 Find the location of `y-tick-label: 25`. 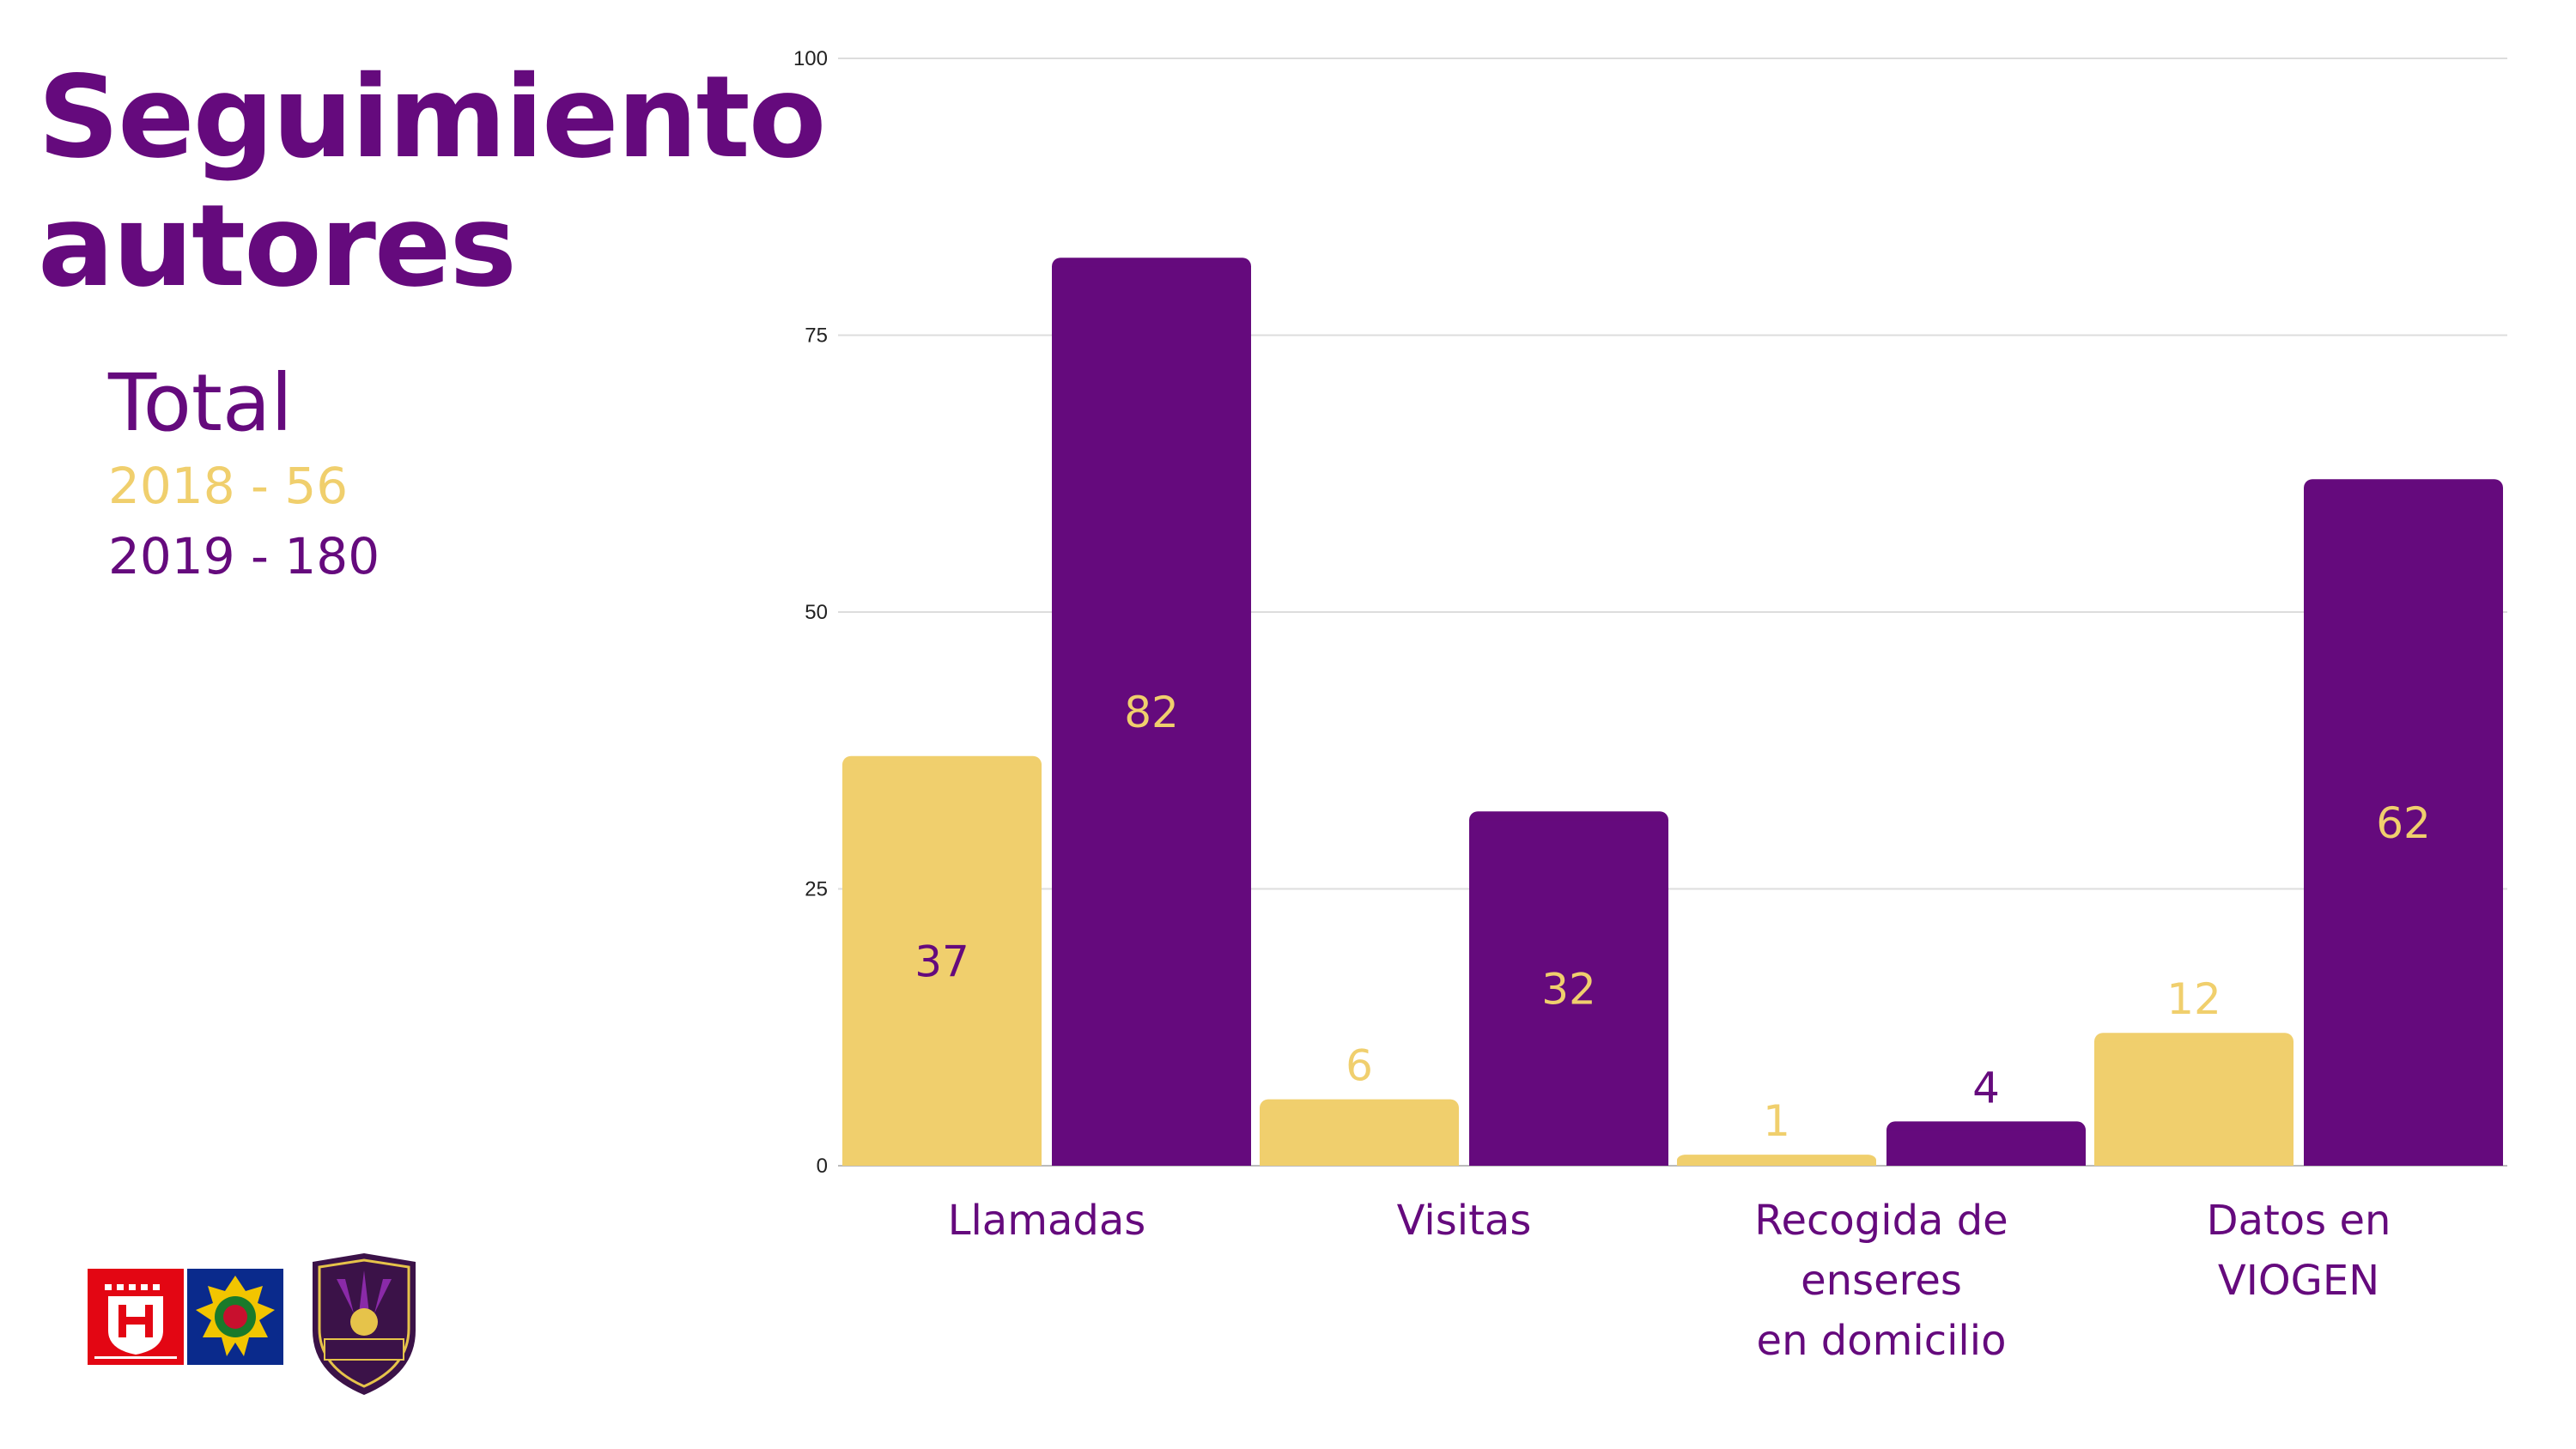

y-tick-label: 25 is located at coordinates (817, 889).